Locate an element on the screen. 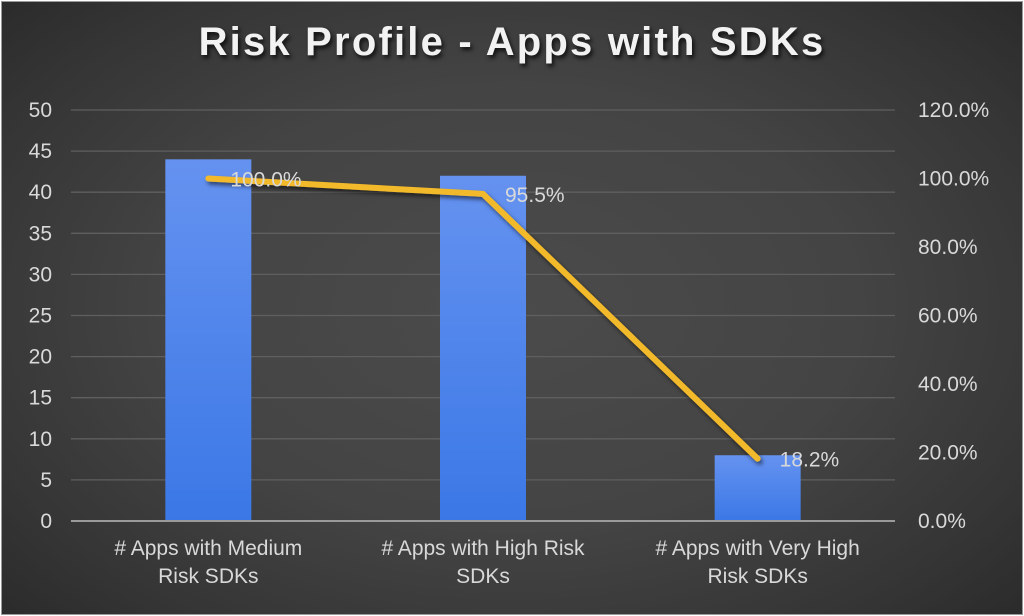 This screenshot has width=1024, height=616. y2-tick-label: 80.0% is located at coordinates (948, 247).